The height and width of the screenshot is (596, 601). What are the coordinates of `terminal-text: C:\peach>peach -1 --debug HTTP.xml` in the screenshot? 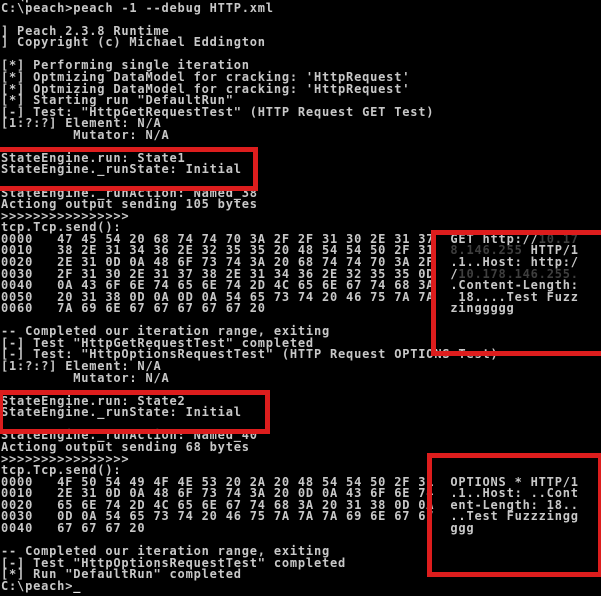 It's located at (137, 7).